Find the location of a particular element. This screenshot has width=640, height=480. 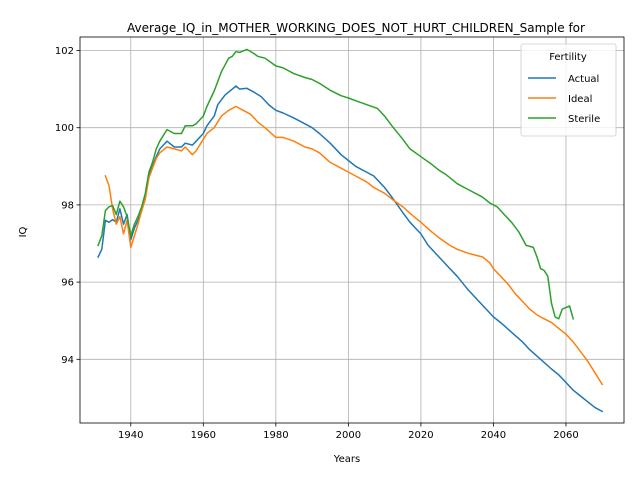

legend-title: Fertility is located at coordinates (568, 57).